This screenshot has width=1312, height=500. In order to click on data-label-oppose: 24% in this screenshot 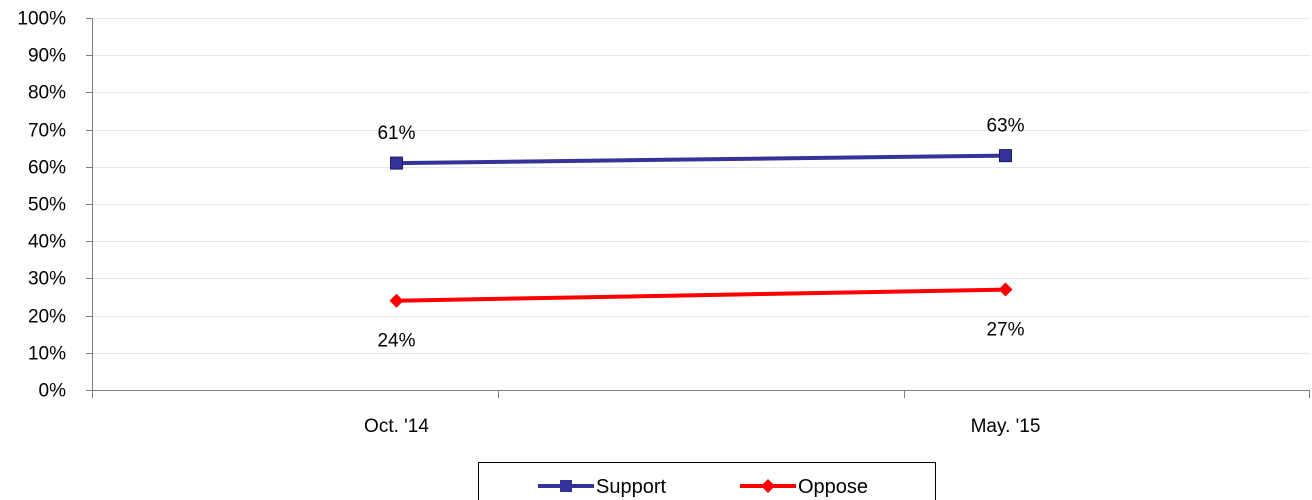, I will do `click(396, 341)`.